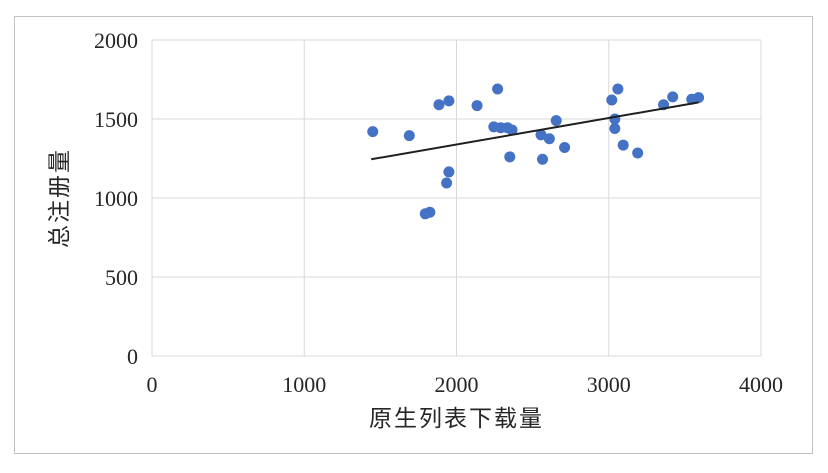  What do you see at coordinates (456, 418) in the screenshot?
I see `x-axis-title: 原生列表下载量` at bounding box center [456, 418].